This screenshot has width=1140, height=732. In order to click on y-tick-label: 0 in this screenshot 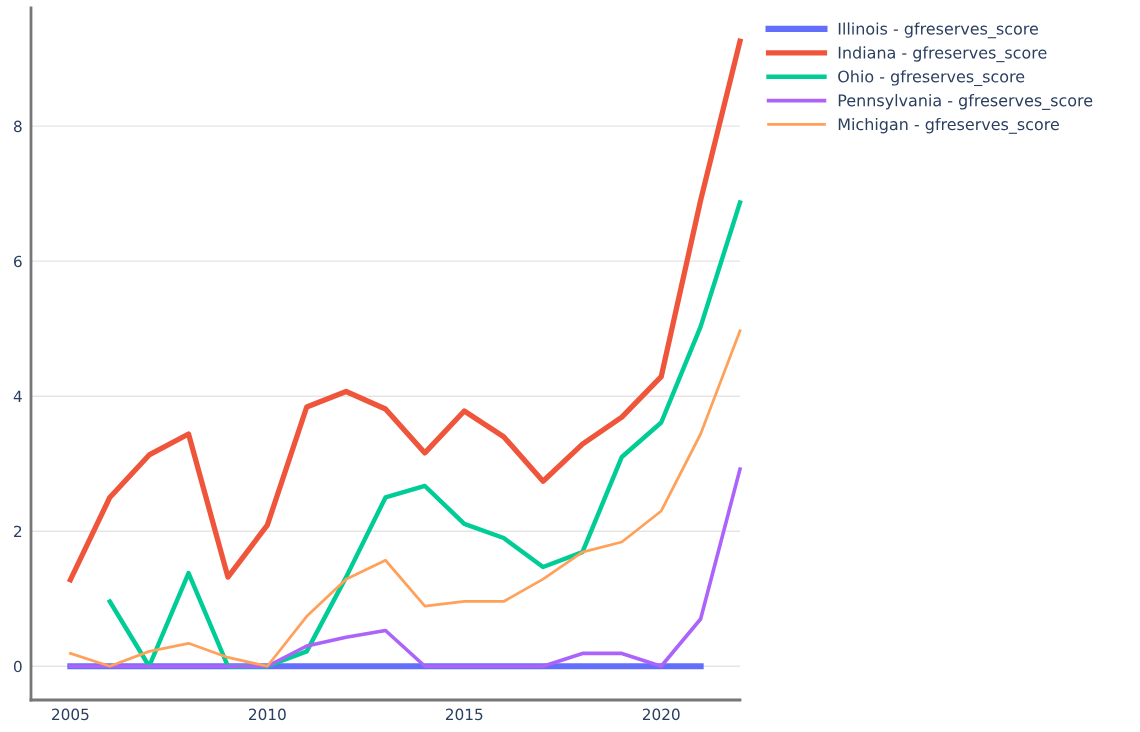, I will do `click(17, 666)`.